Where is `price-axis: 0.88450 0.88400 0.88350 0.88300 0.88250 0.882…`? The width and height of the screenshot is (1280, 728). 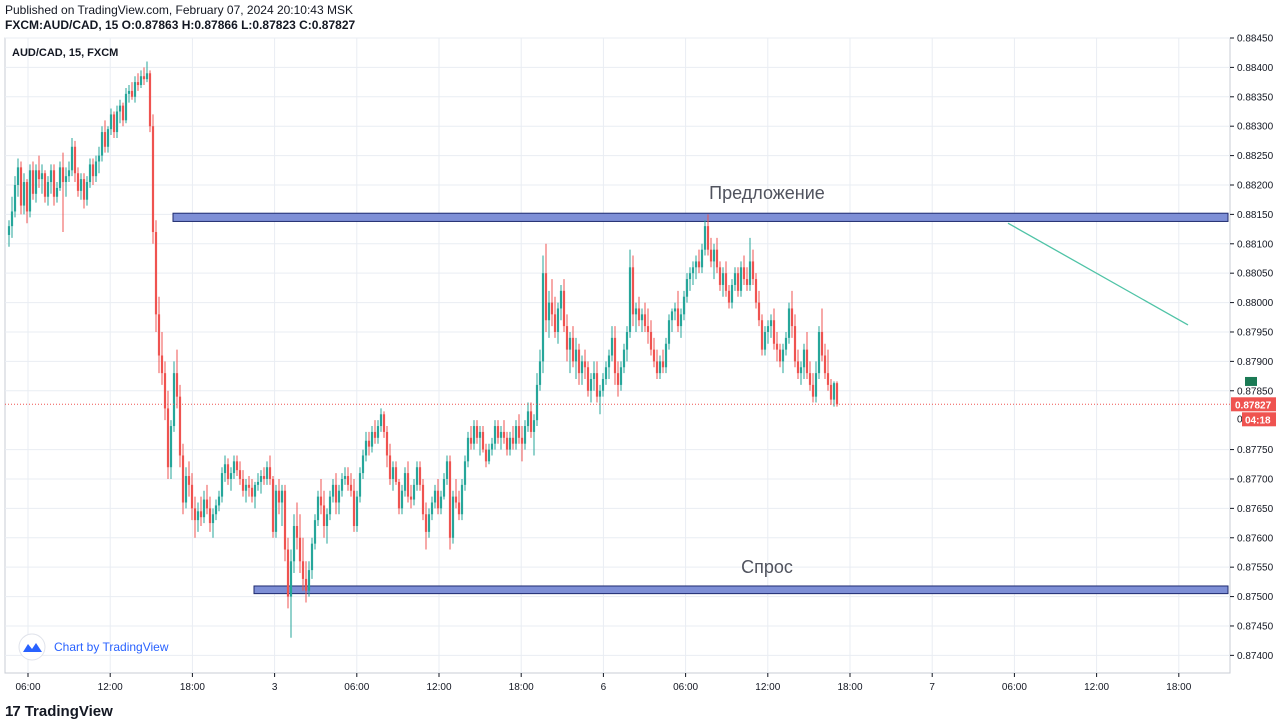 price-axis: 0.88450 0.88400 0.88350 0.88300 0.88250 0.882… is located at coordinates (1252, 348).